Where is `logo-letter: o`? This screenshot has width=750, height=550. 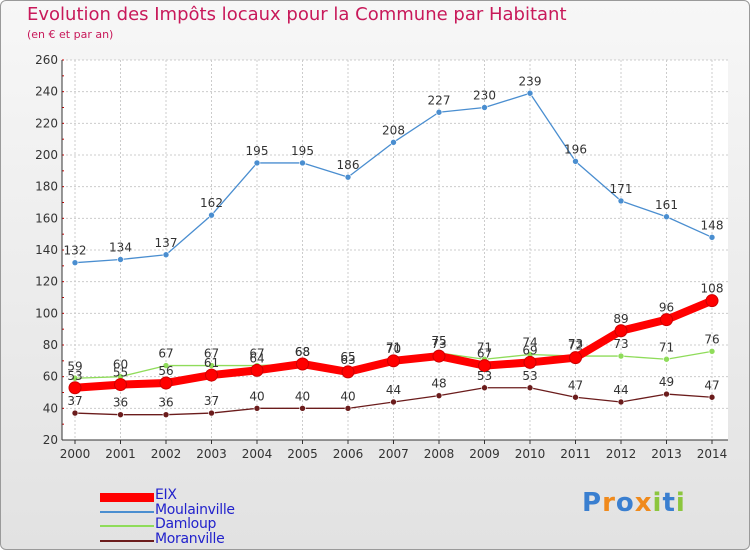
logo-letter: o is located at coordinates (625, 503).